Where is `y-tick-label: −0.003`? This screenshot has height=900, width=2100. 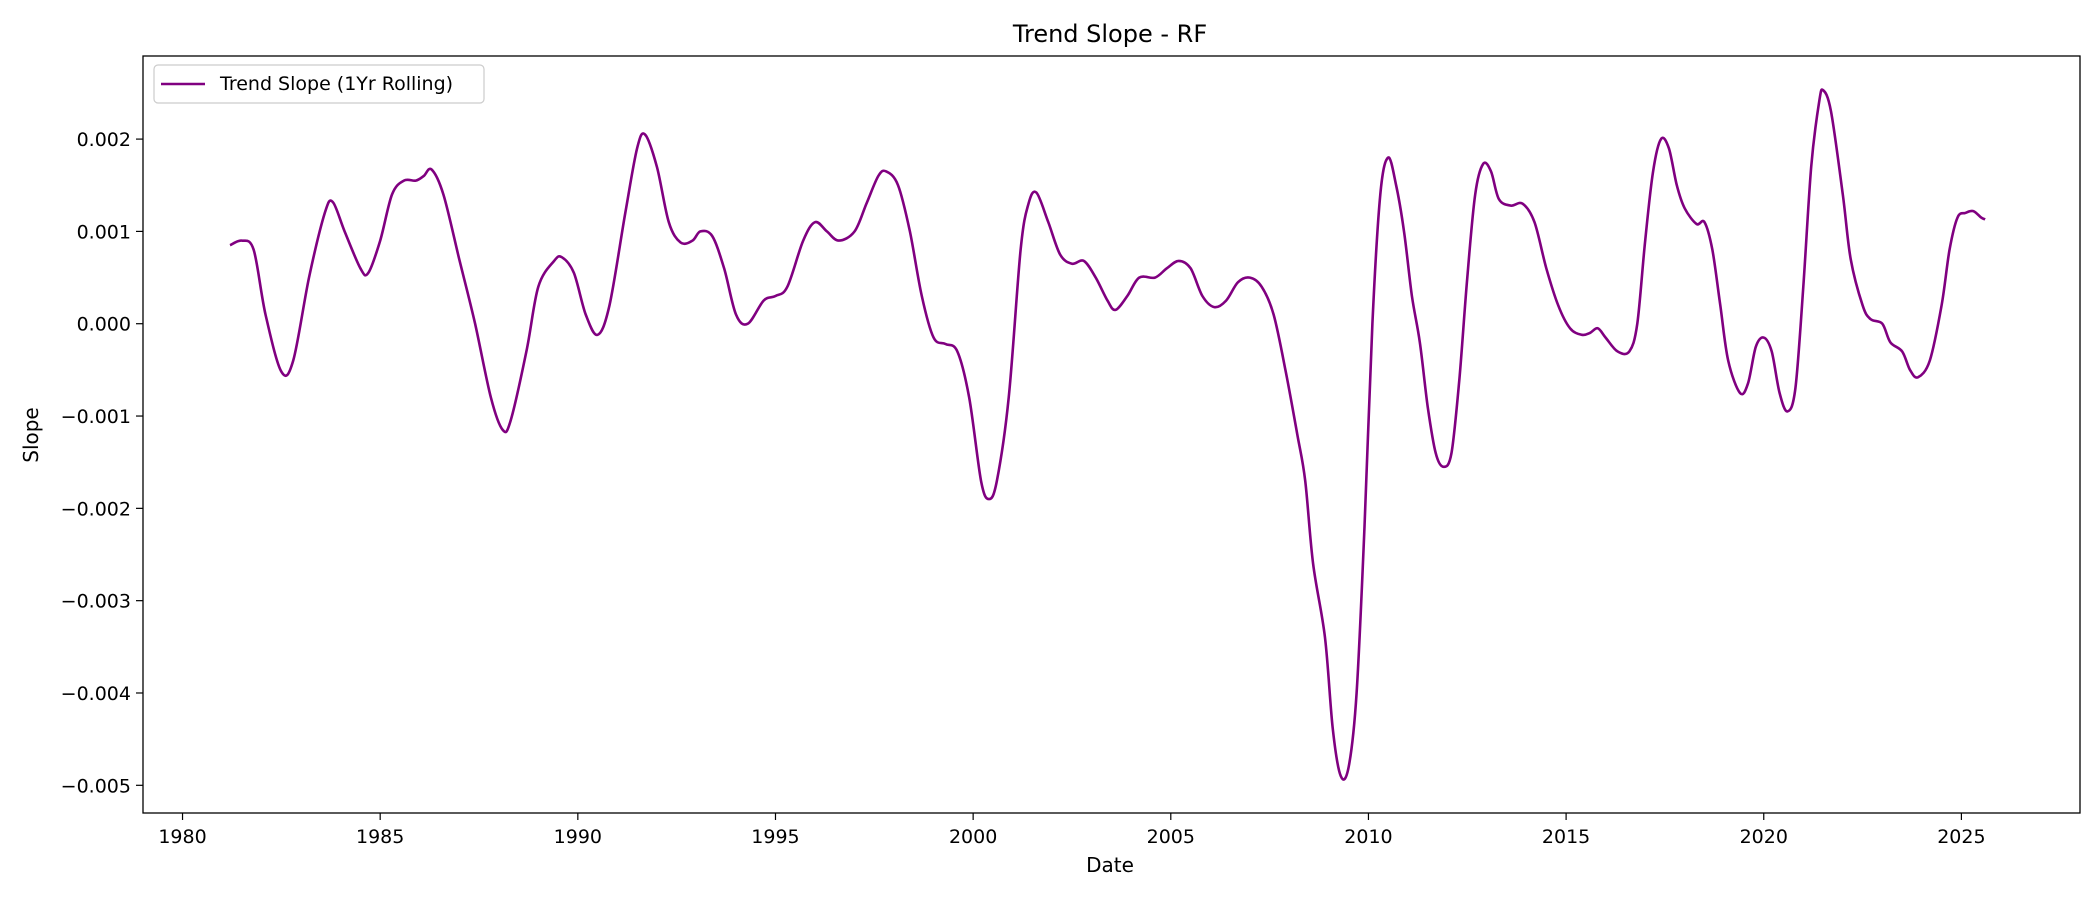 y-tick-label: −0.003 is located at coordinates (96, 602).